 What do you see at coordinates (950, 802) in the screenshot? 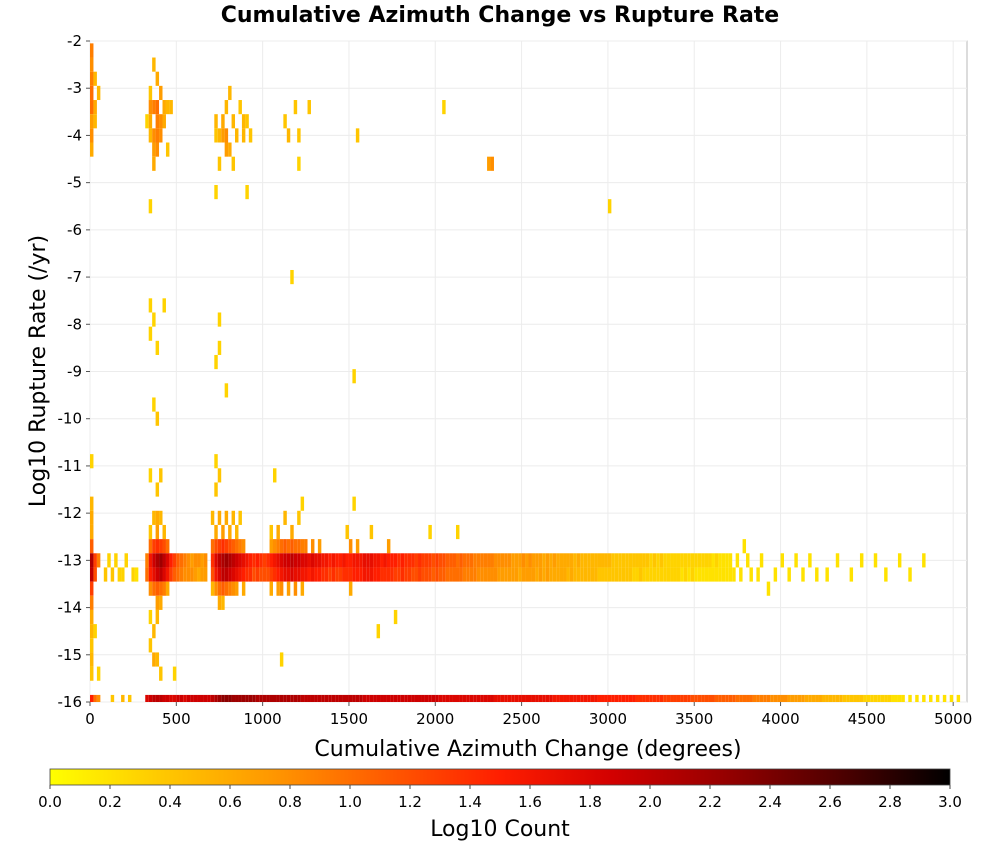
I see `colorbar-tick-label: 3.0` at bounding box center [950, 802].